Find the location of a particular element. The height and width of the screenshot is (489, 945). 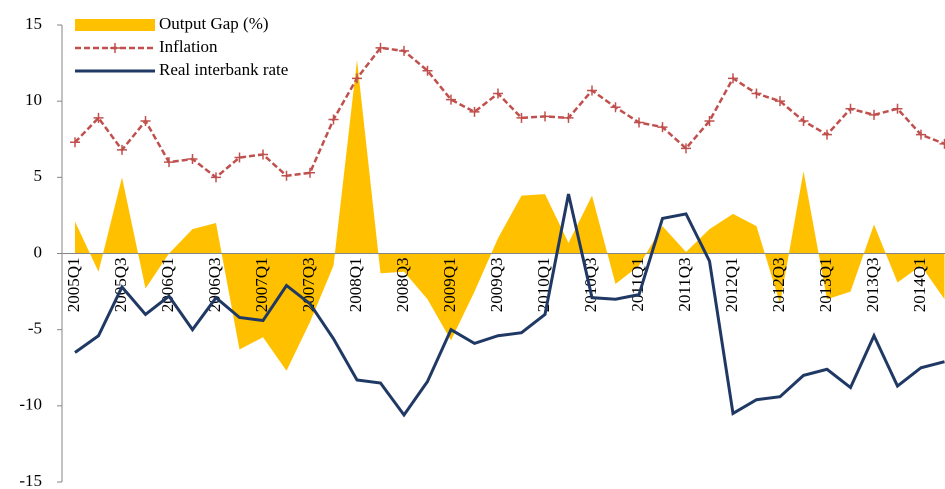

x-tick-label: 2011Q3 is located at coordinates (684, 285).